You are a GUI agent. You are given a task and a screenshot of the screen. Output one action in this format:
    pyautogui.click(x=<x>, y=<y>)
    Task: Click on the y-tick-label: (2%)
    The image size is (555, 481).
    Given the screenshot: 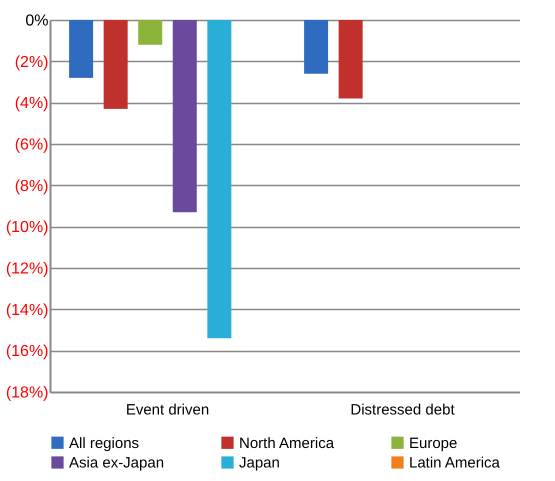 What is the action you would take?
    pyautogui.click(x=31, y=62)
    